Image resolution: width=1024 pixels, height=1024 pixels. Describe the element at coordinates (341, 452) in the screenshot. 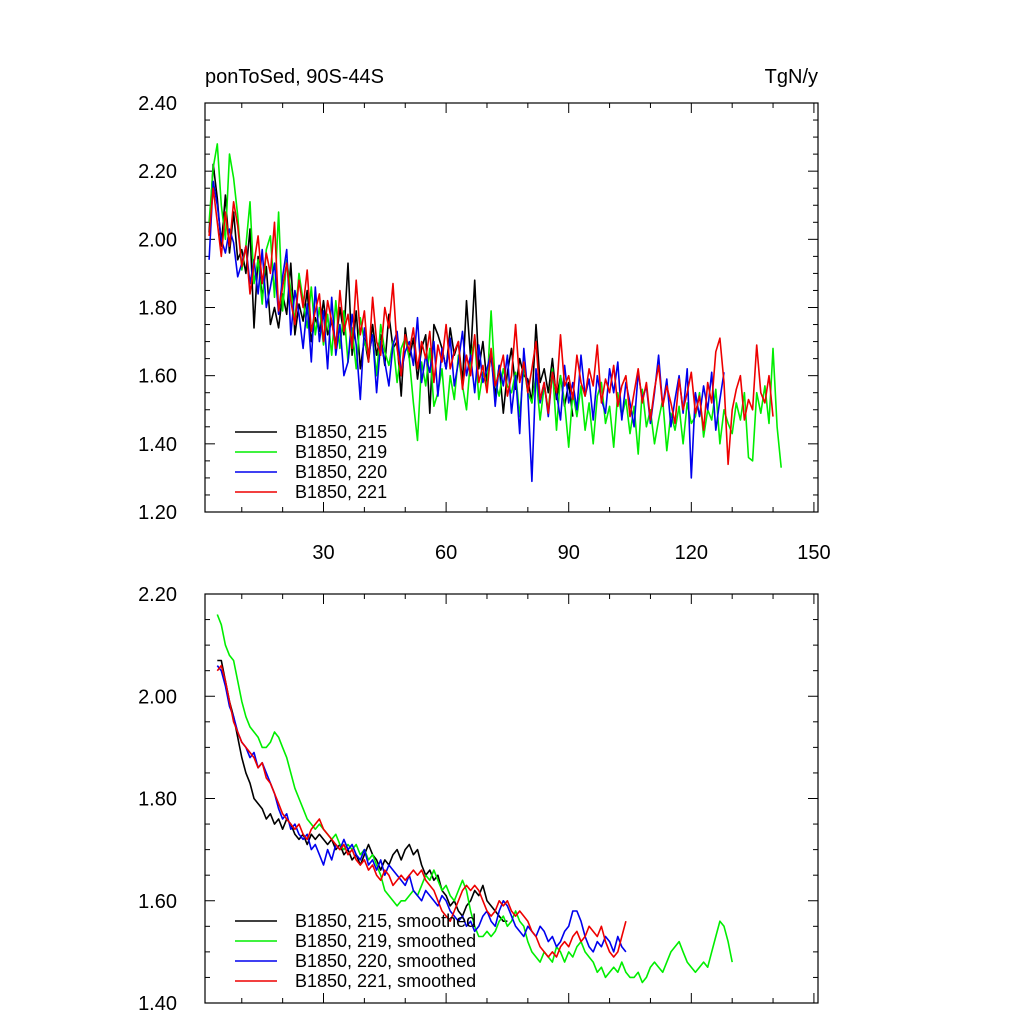

I see `legend-label: B1850, 219` at that location.